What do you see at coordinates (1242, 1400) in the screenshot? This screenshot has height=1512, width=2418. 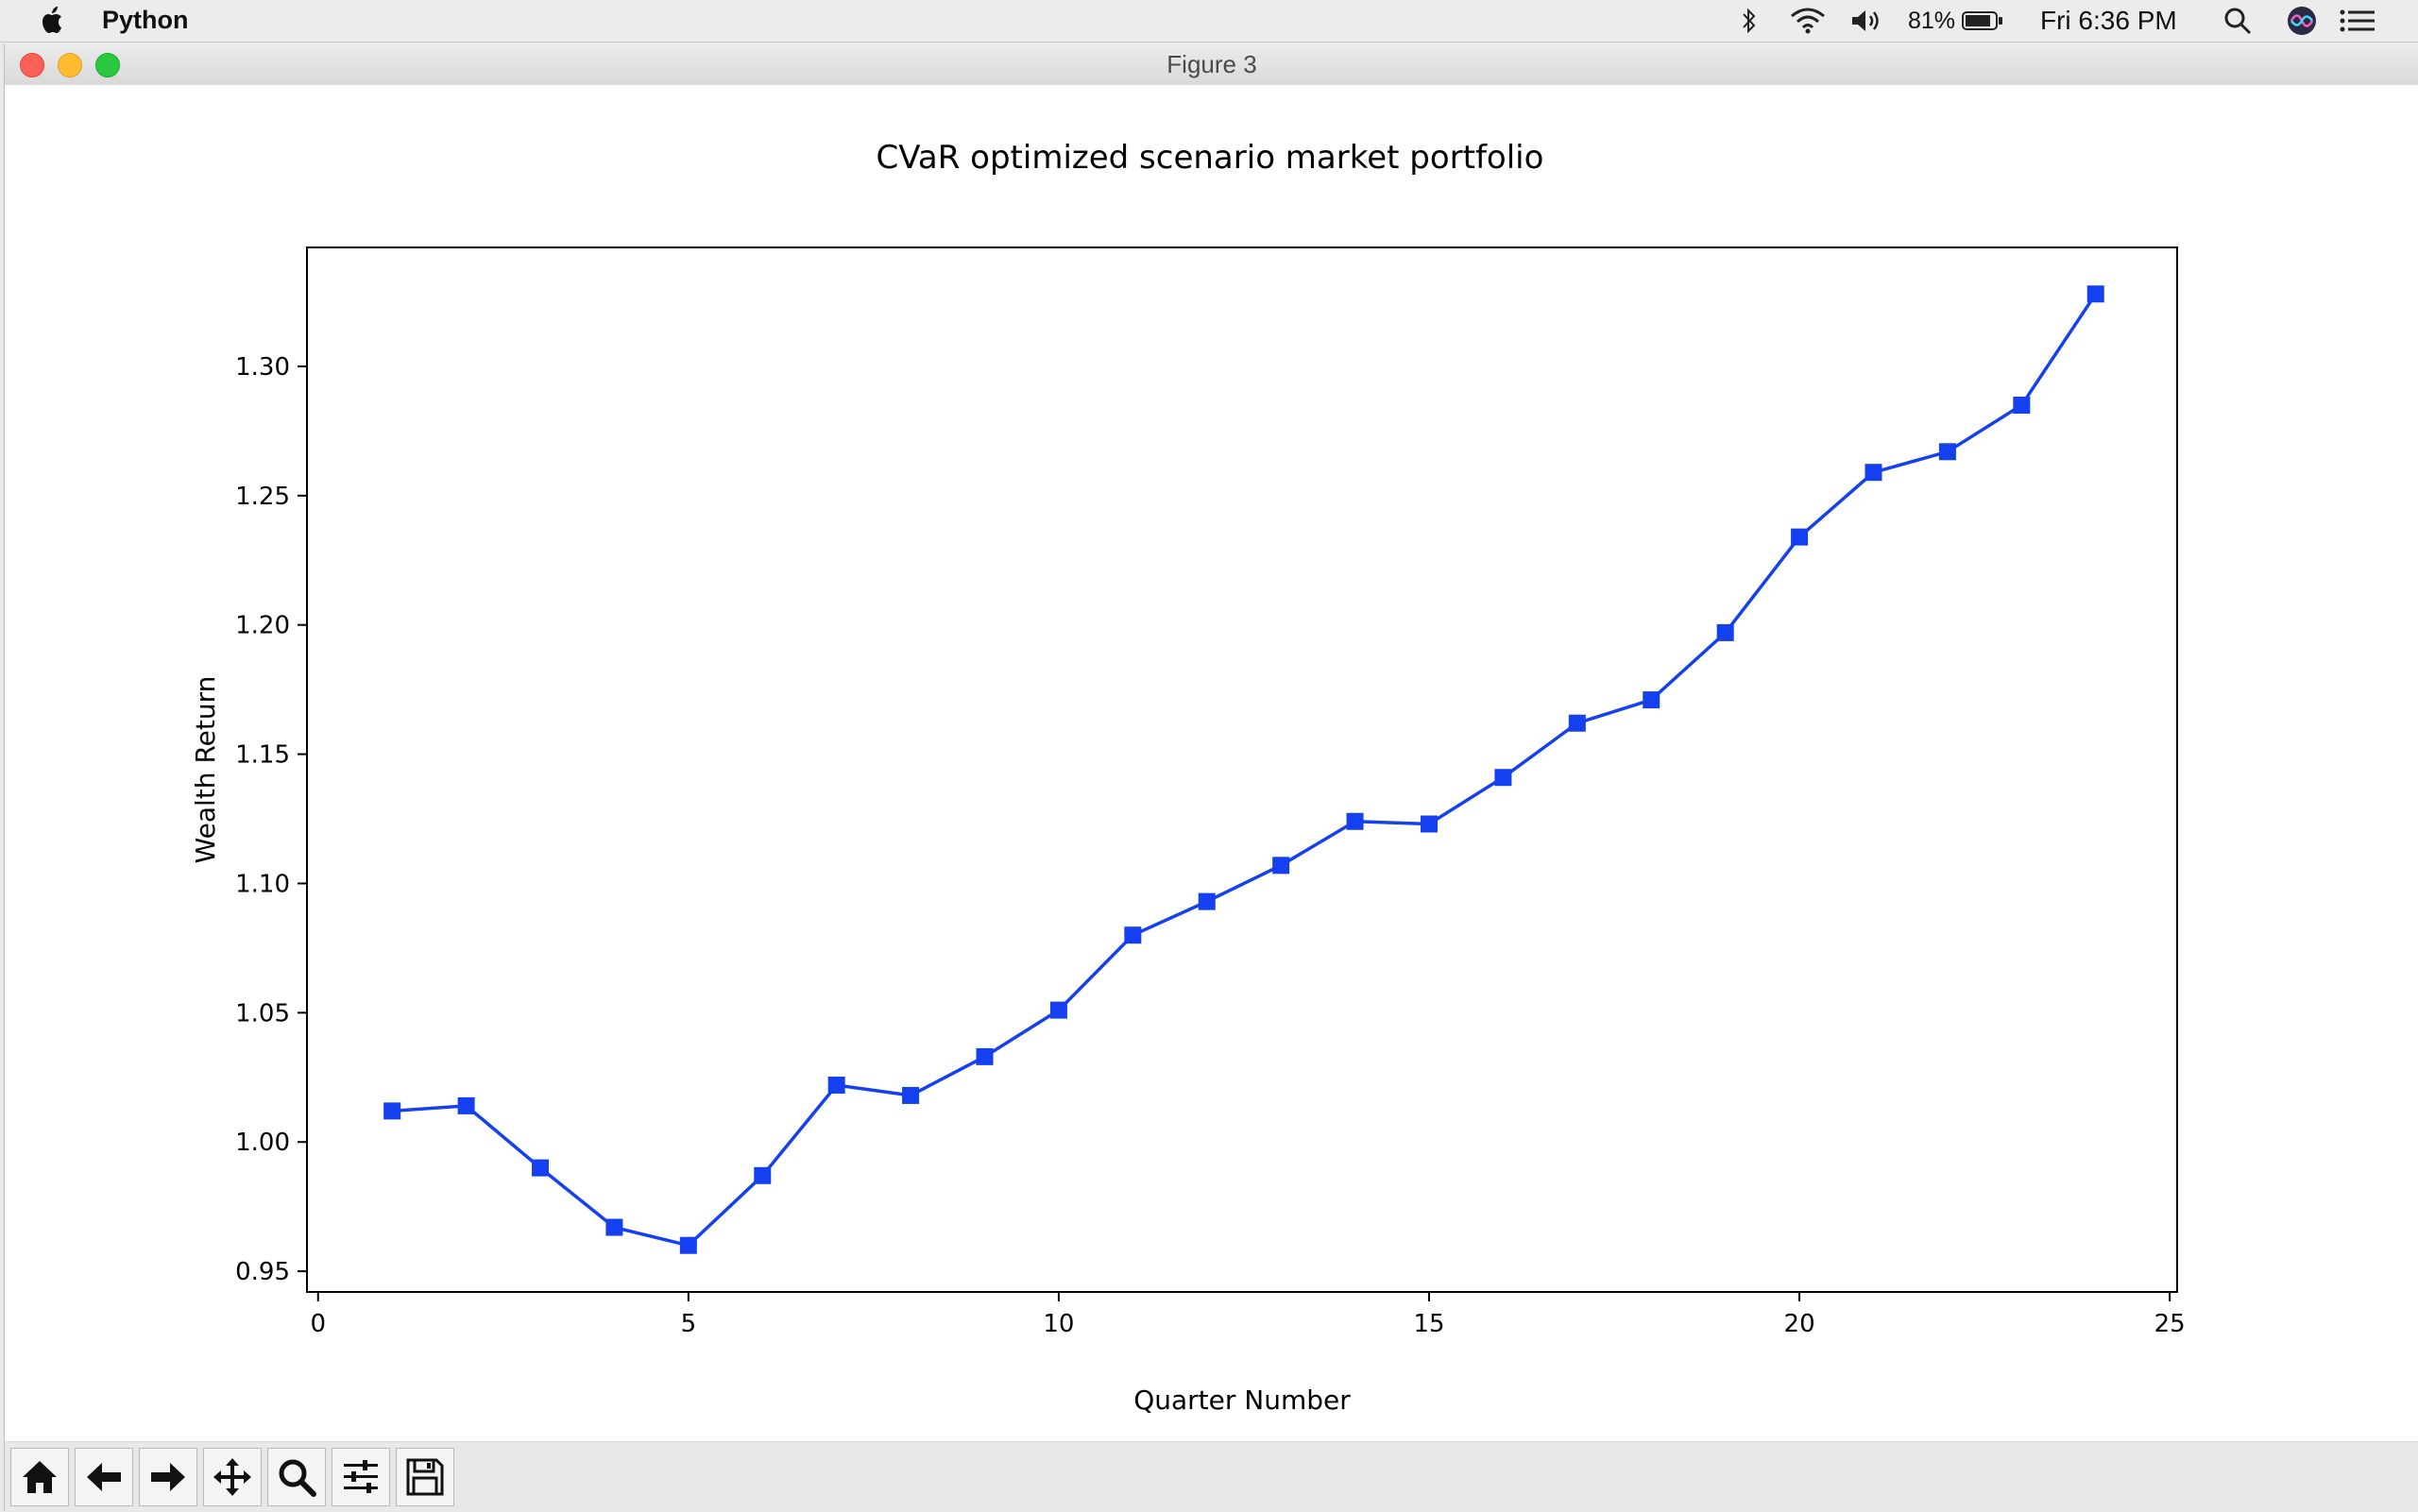 I see `x-axis-label: Quarter Number` at bounding box center [1242, 1400].